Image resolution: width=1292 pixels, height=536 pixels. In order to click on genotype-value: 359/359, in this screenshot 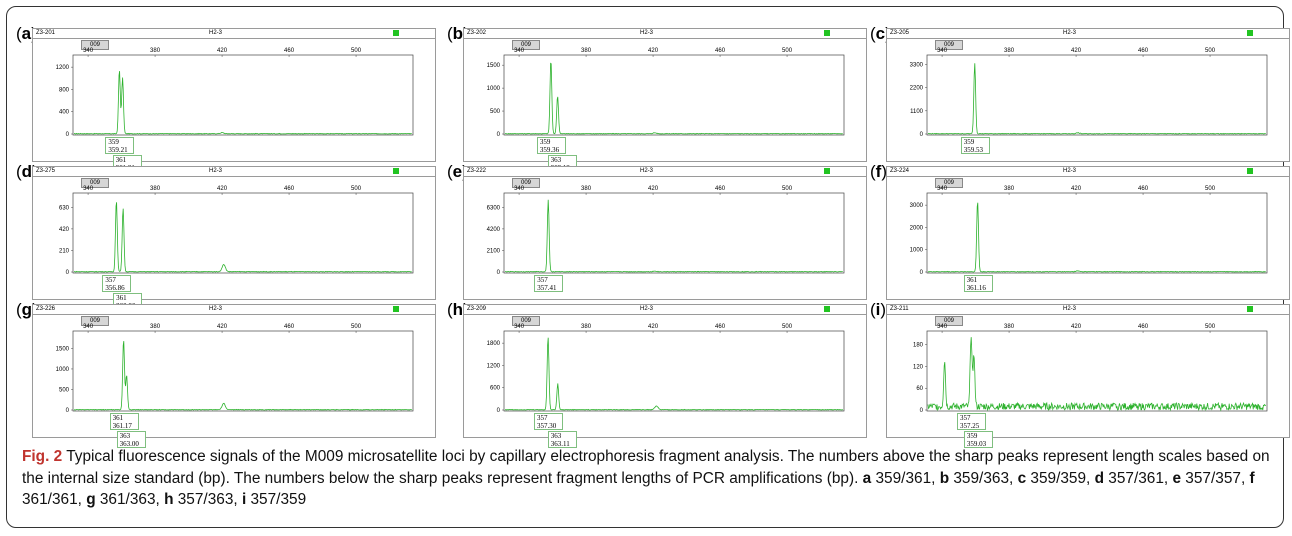, I will do `click(1060, 478)`.